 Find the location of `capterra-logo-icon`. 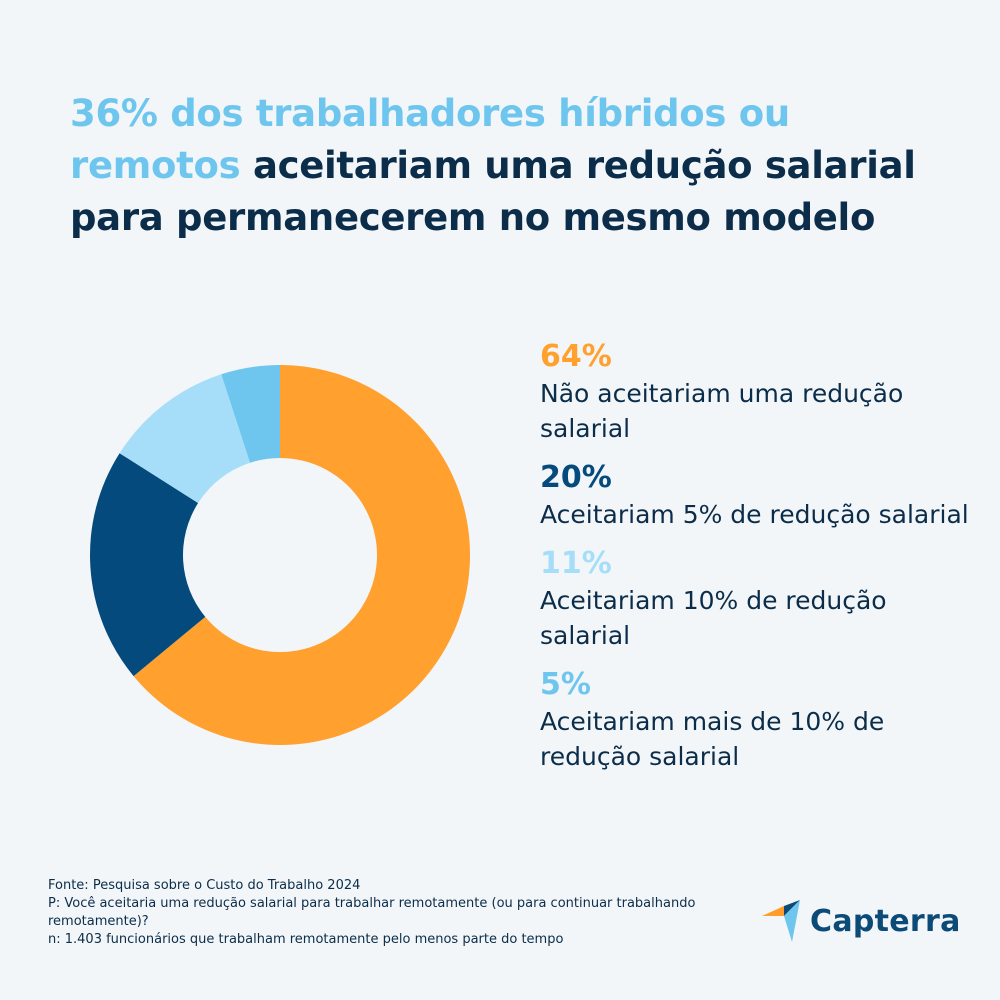

capterra-logo-icon is located at coordinates (781, 921).